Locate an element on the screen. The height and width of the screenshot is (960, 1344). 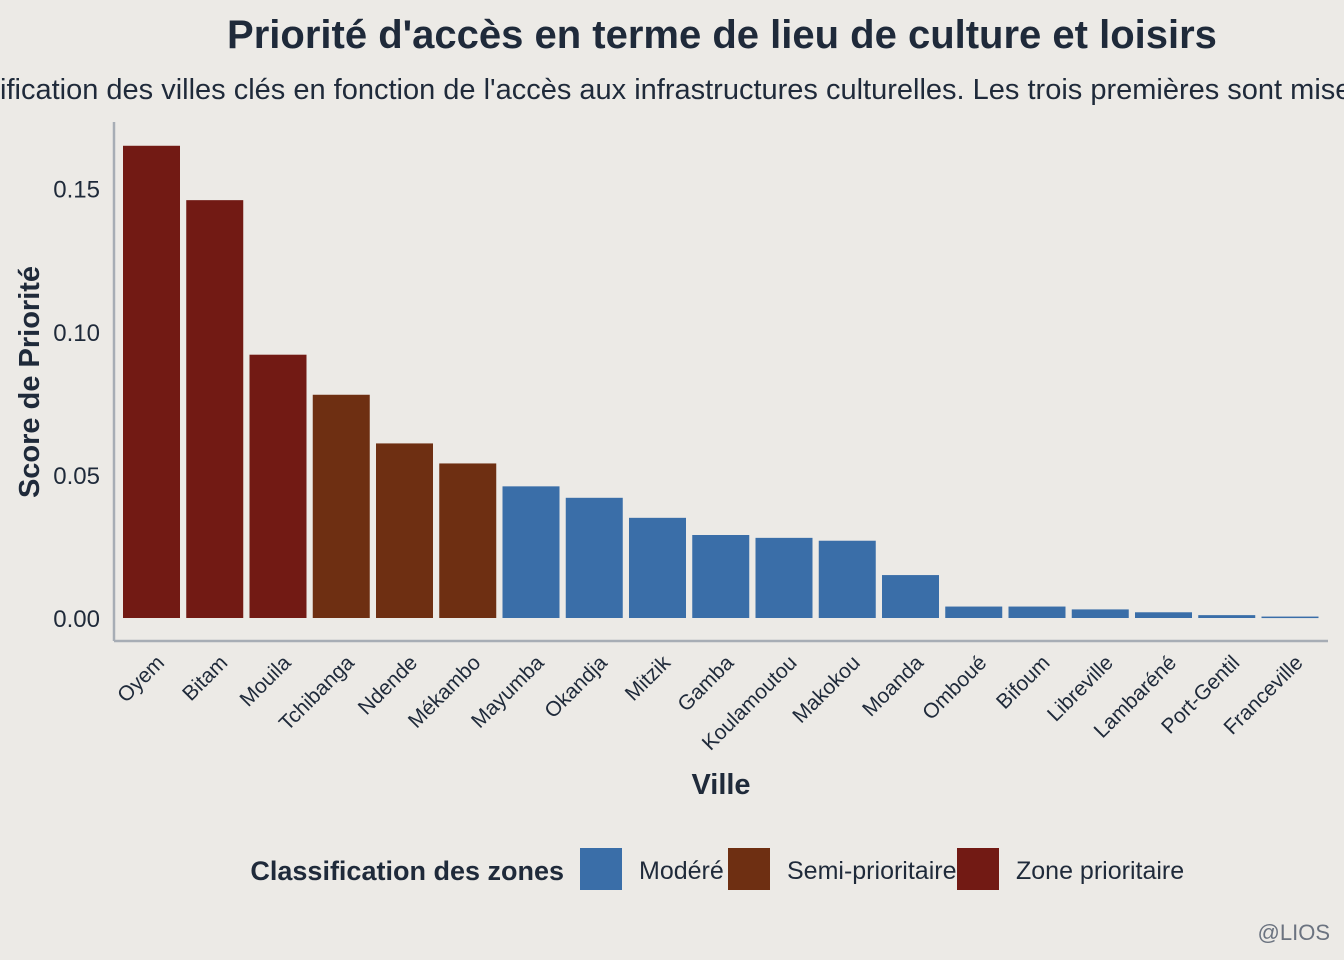
bar-moanda is located at coordinates (910, 596).